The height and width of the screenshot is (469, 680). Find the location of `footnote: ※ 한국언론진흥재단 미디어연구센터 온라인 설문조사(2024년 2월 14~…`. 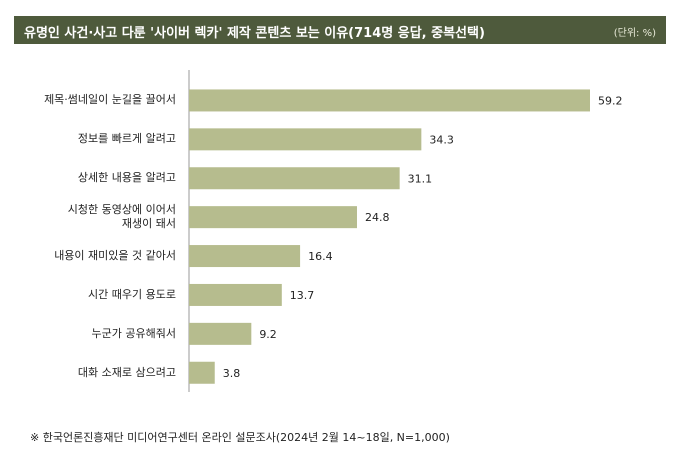

footnote: ※ 한국언론진흥재단 미디어연구센터 온라인 설문조사(2024년 2월 14~… is located at coordinates (240, 437).